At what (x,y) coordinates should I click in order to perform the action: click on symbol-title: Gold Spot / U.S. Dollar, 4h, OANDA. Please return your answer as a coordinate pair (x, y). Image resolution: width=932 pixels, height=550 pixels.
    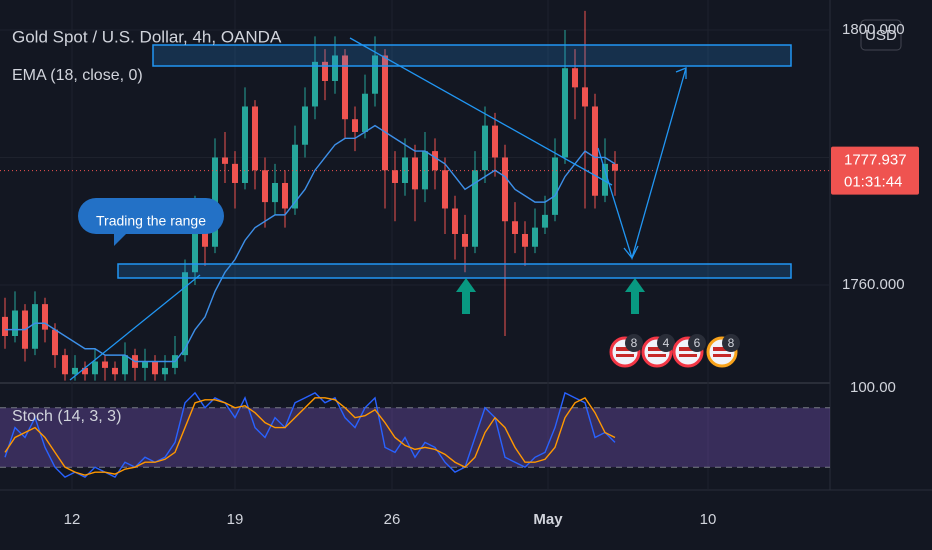
    Looking at the image, I should click on (147, 36).